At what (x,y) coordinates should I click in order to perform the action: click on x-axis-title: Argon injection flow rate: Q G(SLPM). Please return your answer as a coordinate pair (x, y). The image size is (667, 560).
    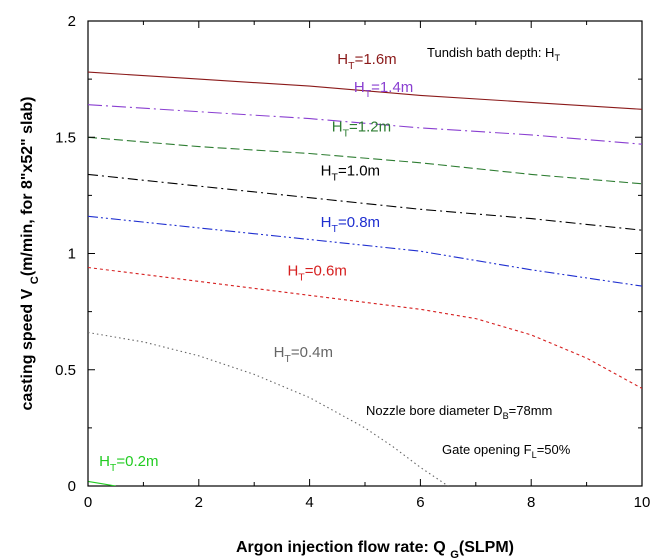
    Looking at the image, I should click on (375, 549).